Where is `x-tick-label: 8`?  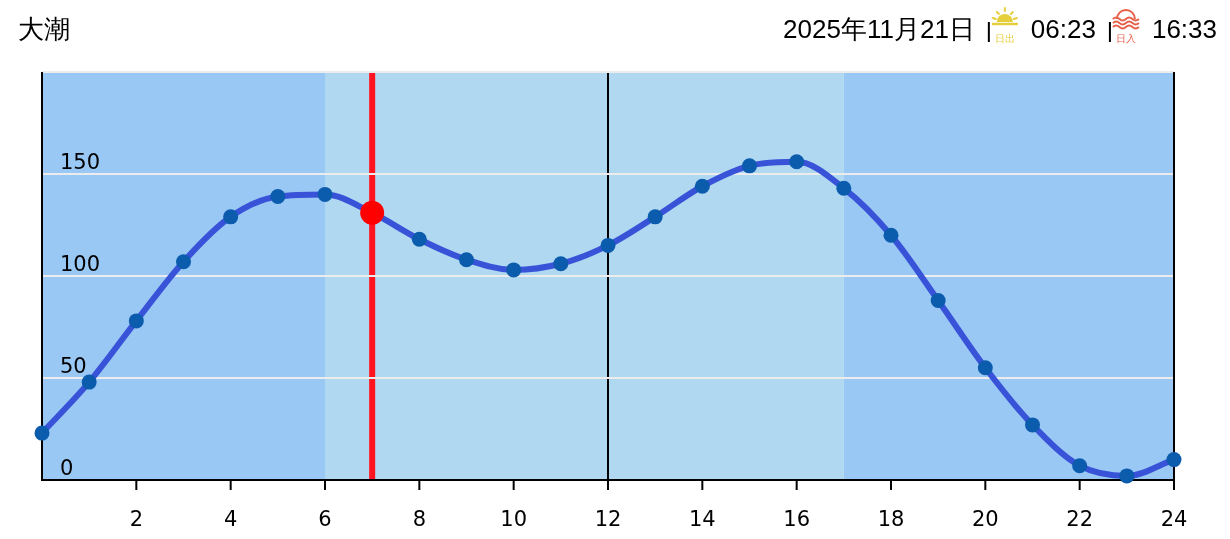
x-tick-label: 8 is located at coordinates (419, 519).